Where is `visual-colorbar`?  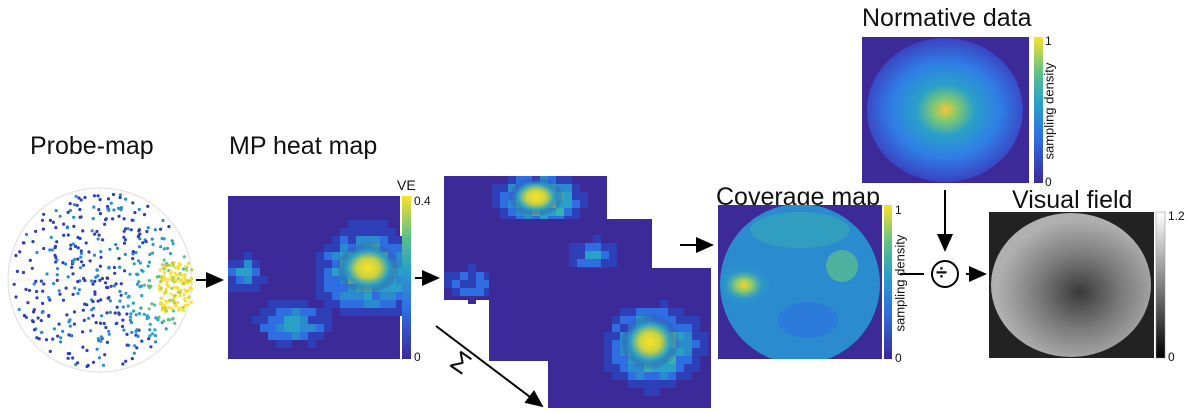 visual-colorbar is located at coordinates (1160, 285).